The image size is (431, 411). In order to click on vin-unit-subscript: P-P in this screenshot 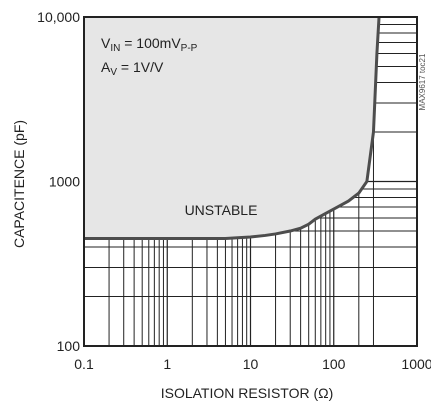, I will do `click(189, 48)`.